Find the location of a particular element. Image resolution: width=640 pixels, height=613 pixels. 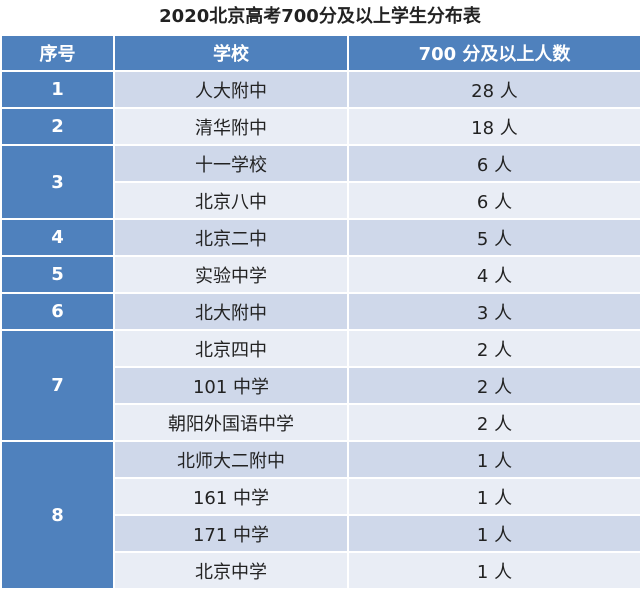

table-row: 朝阳外国语中学 2 人 is located at coordinates (320, 422).